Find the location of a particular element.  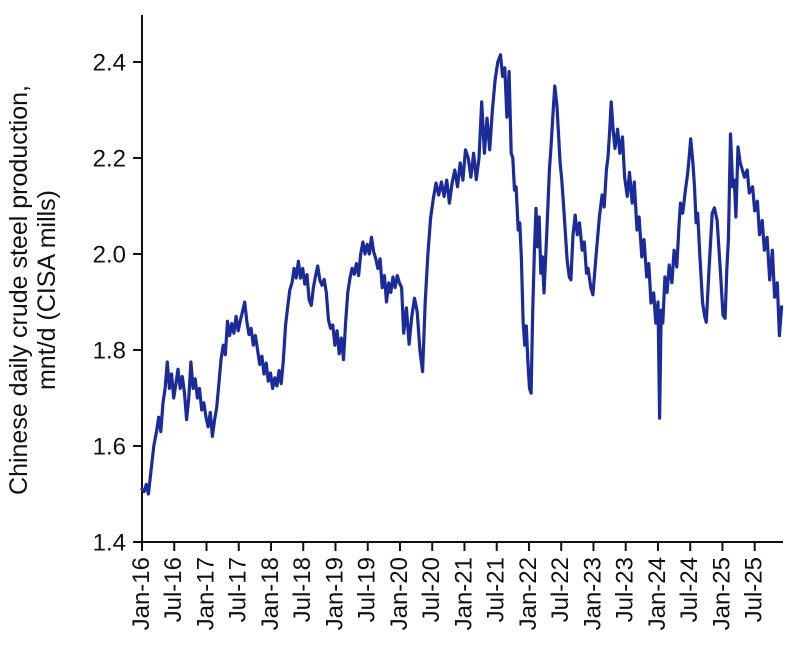

y-axis-title-line1: Chinese daily crude steel production, is located at coordinates (19, 290).